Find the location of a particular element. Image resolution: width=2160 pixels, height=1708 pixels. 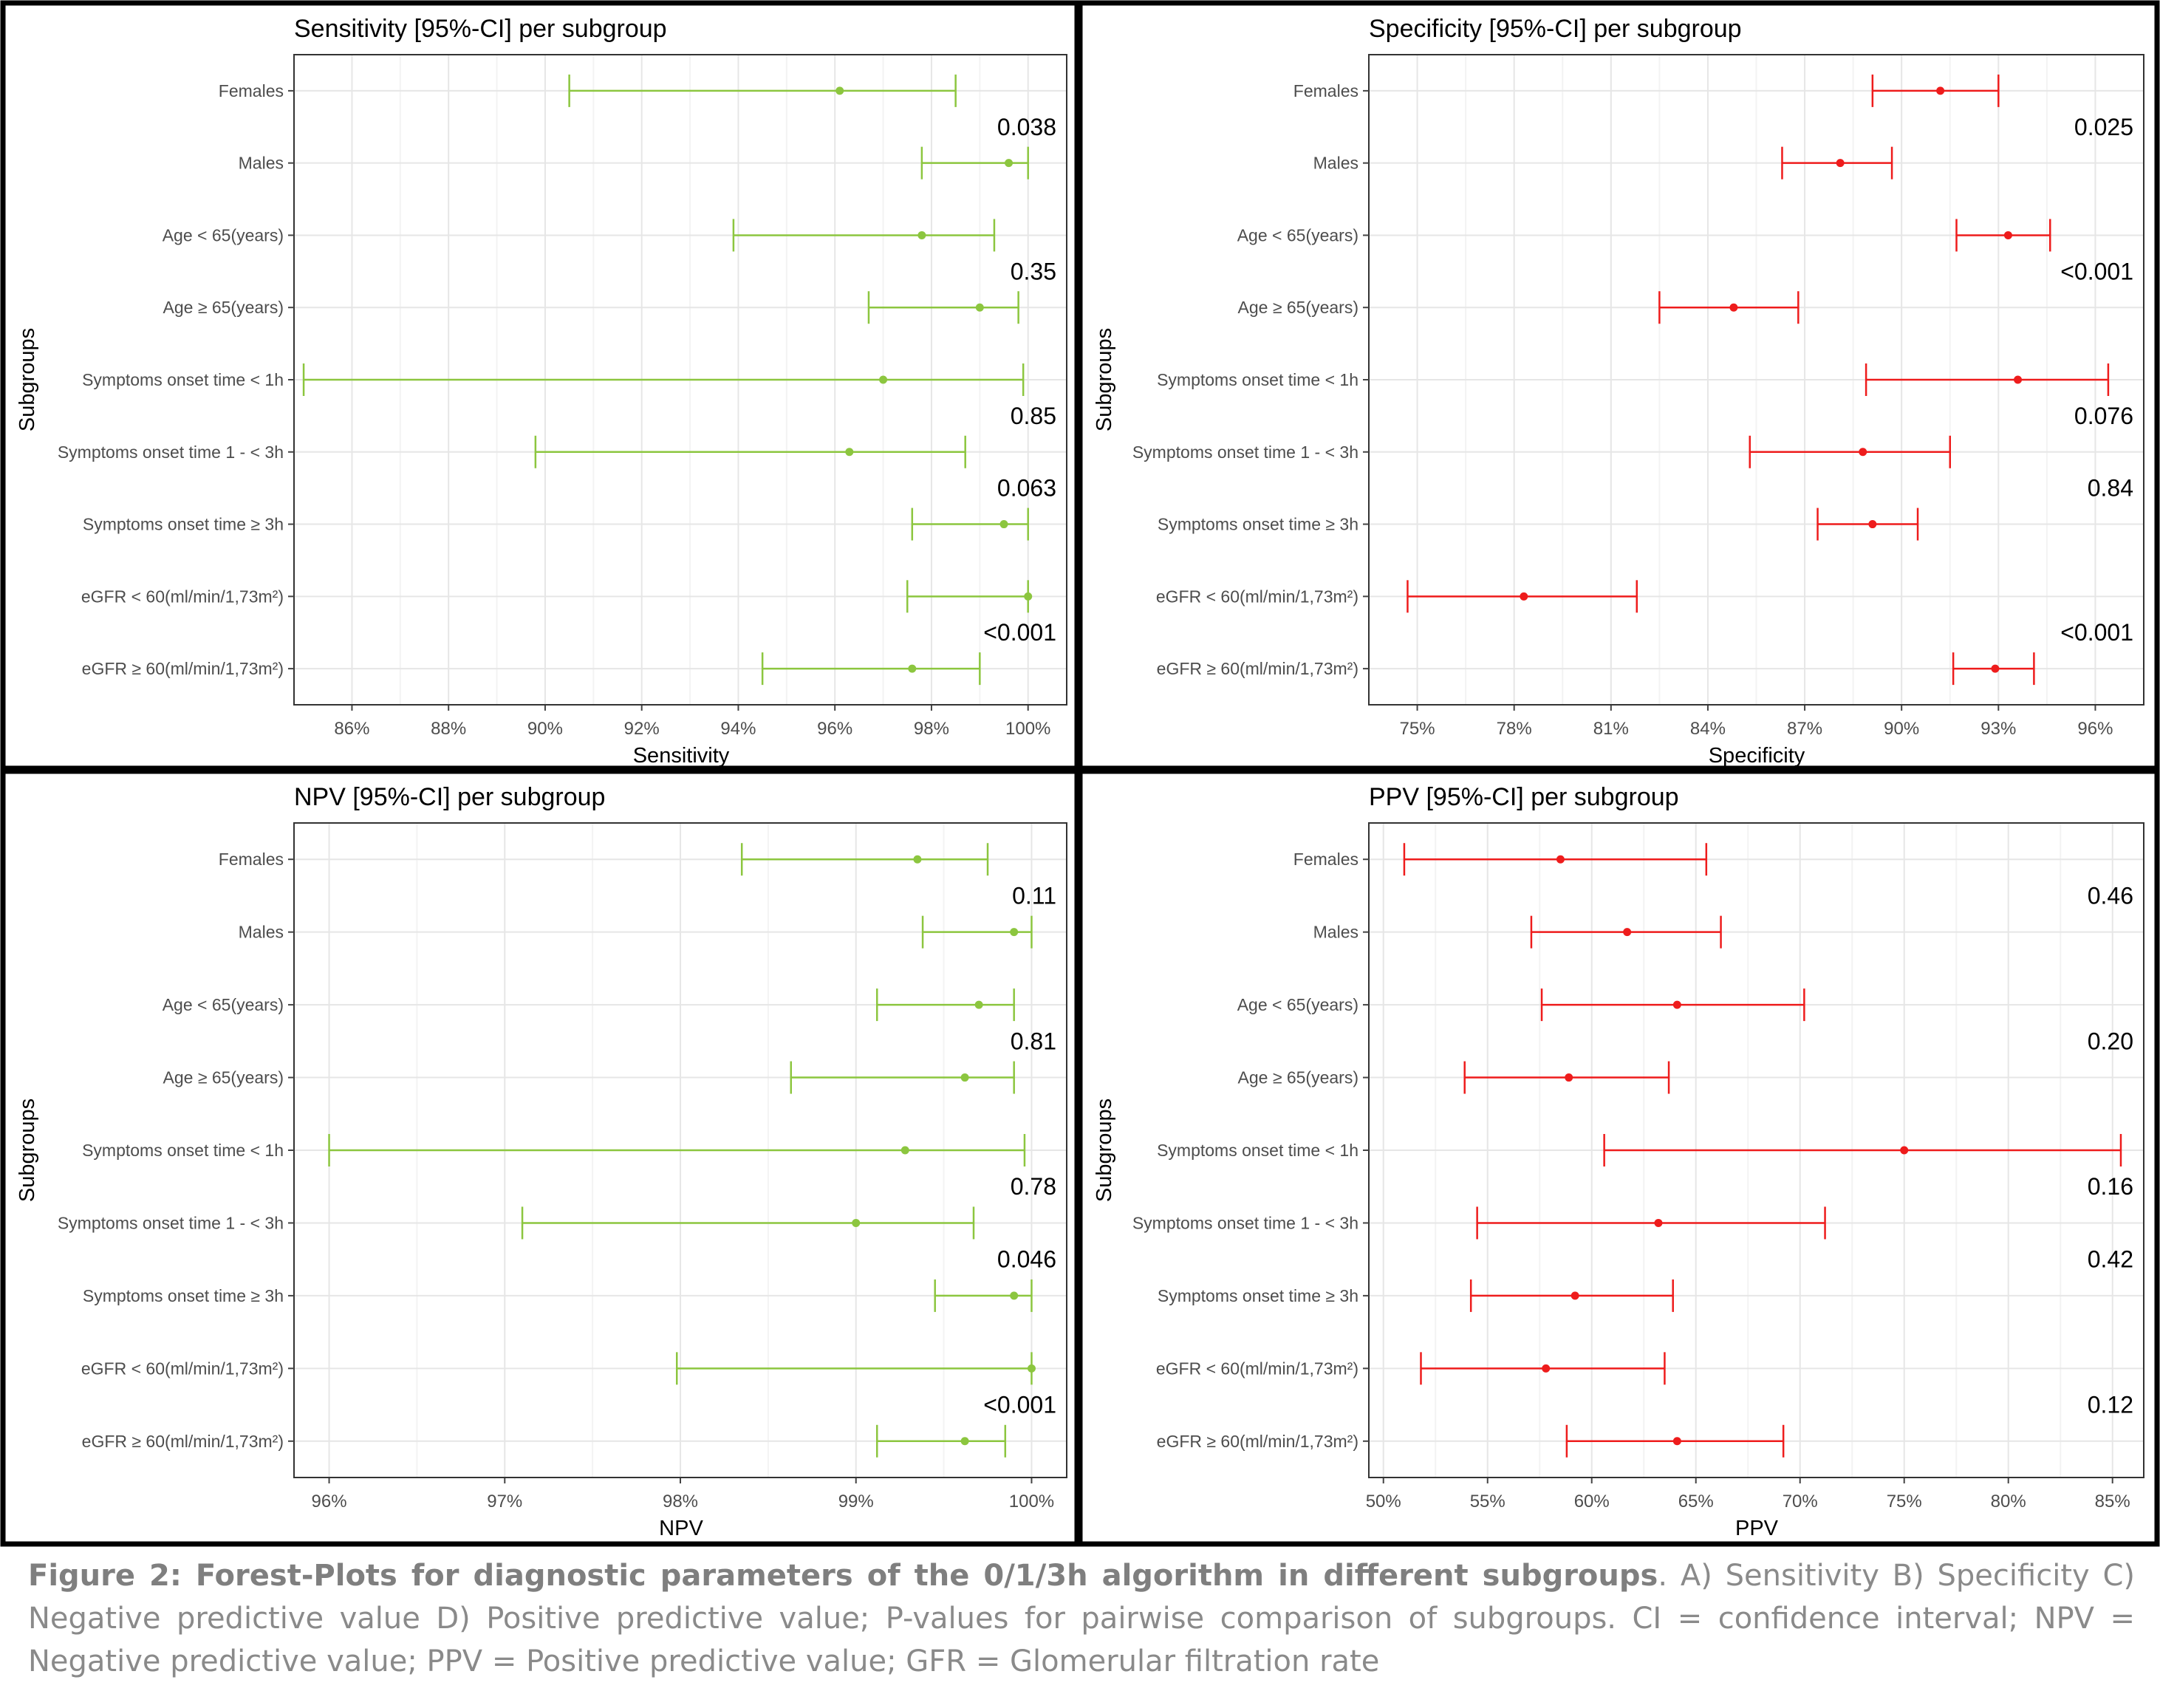

panel-4-tick-label: 85% is located at coordinates (2112, 1501).